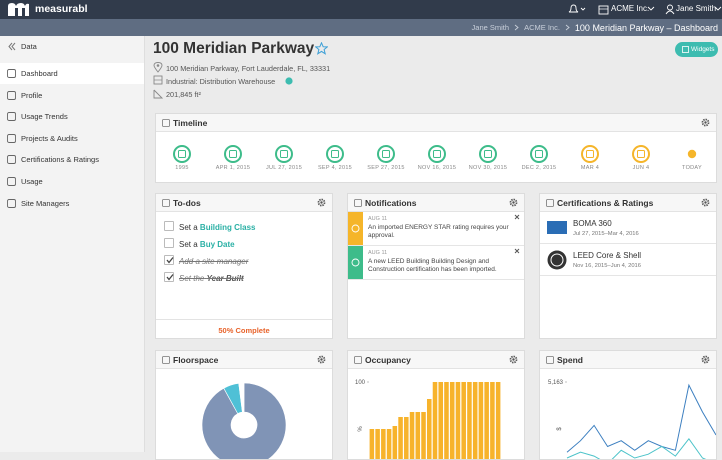 This screenshot has height=460, width=722. Describe the element at coordinates (32, 181) in the screenshot. I see `sidebar-label: Usage` at that location.